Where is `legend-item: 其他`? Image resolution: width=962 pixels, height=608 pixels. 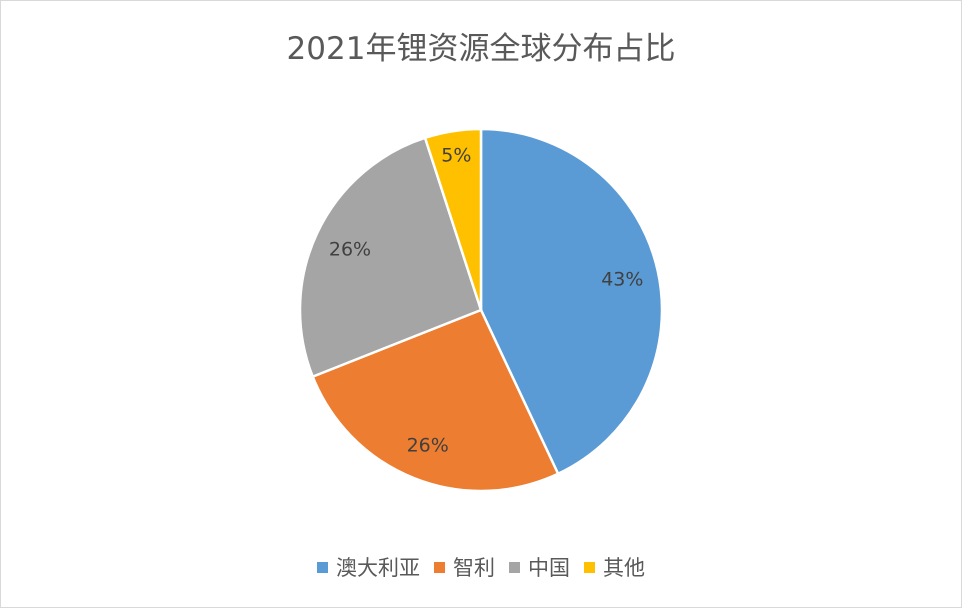 legend-item: 其他 is located at coordinates (614, 567).